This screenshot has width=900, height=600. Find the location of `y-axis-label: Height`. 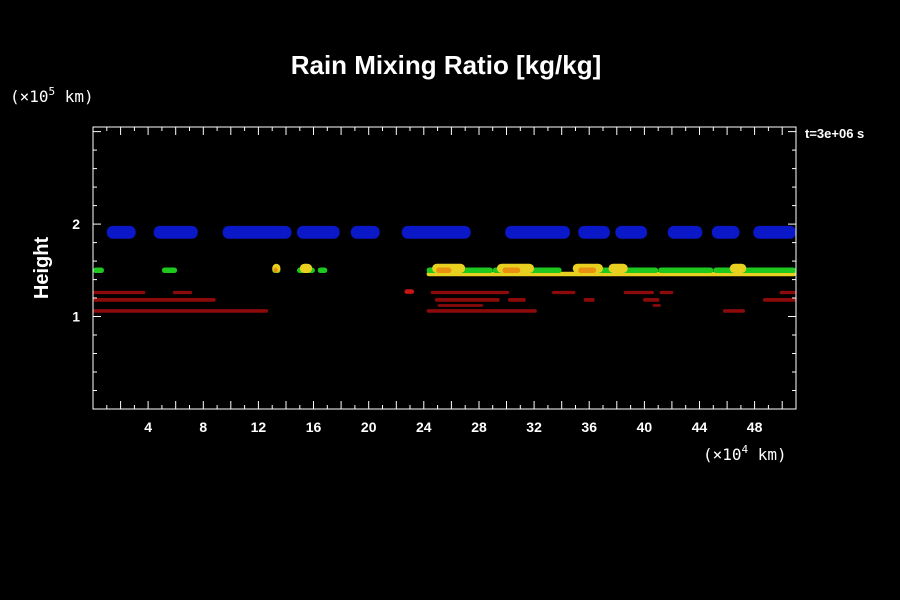

y-axis-label: Height is located at coordinates (42, 268).